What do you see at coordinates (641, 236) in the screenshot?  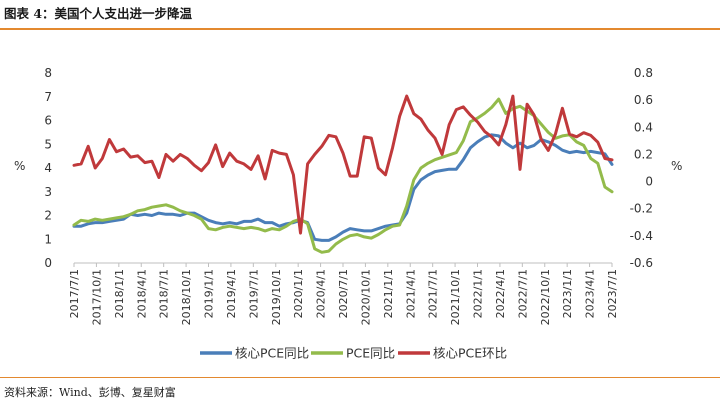 I see `right-tick-label: -0.4` at bounding box center [641, 236].